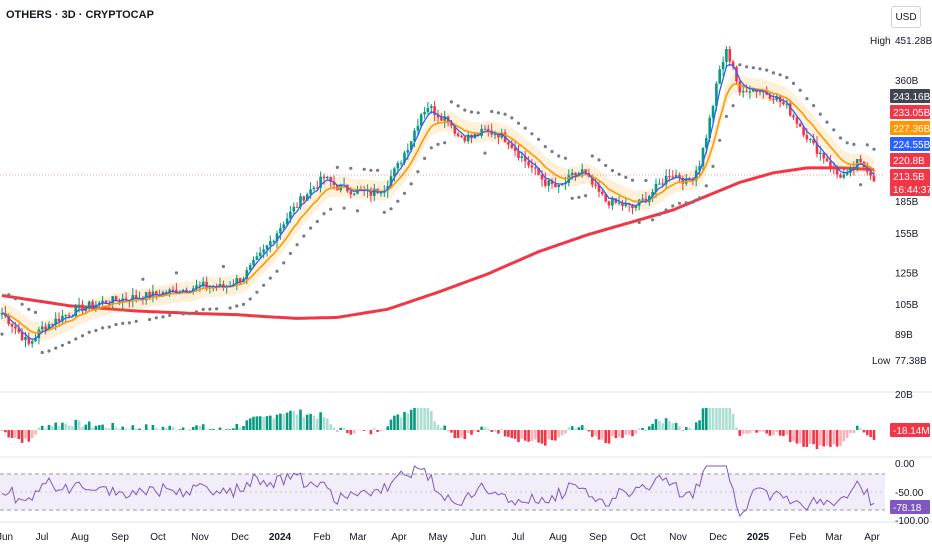  Describe the element at coordinates (465, 420) in the screenshot. I see `macd-pane: 20B -18.14M` at that location.